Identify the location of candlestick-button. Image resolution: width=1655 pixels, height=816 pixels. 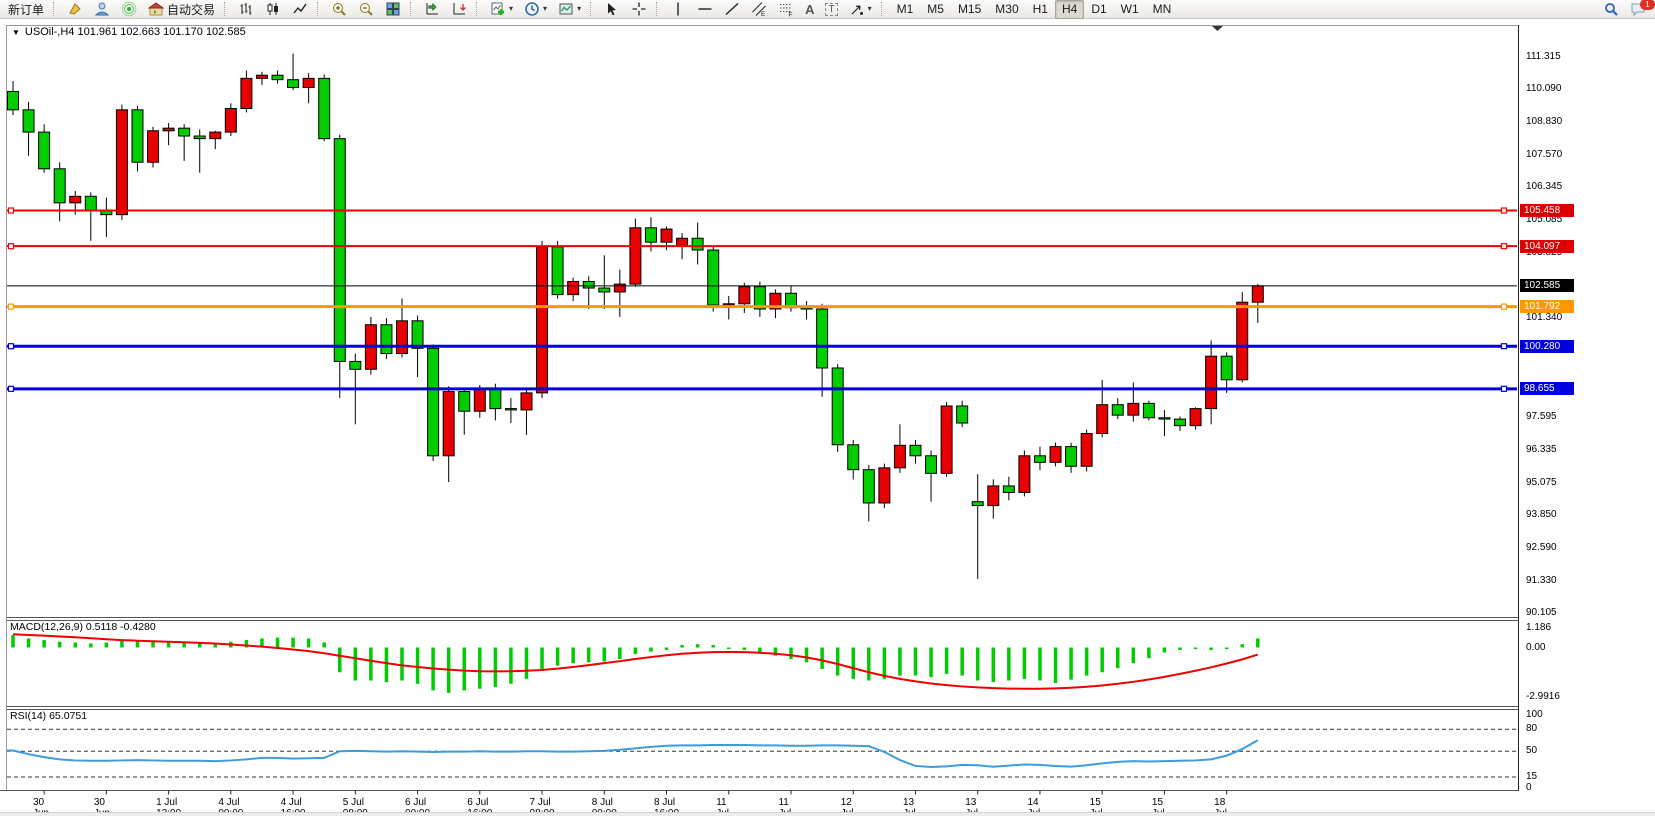
(273, 9).